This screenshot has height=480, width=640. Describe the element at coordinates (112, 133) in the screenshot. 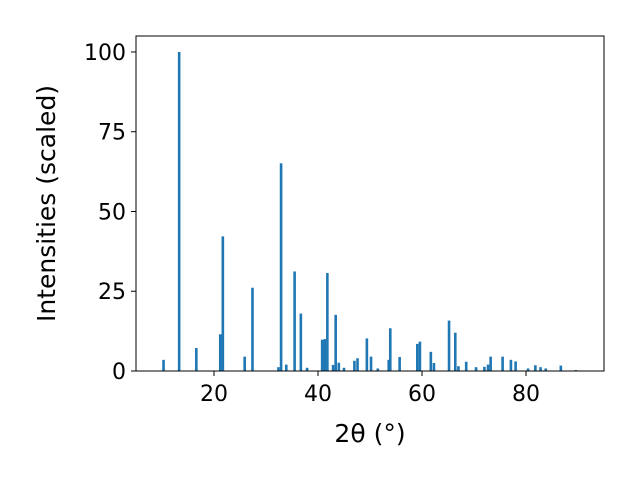

I see `y-tick-label: 75` at that location.